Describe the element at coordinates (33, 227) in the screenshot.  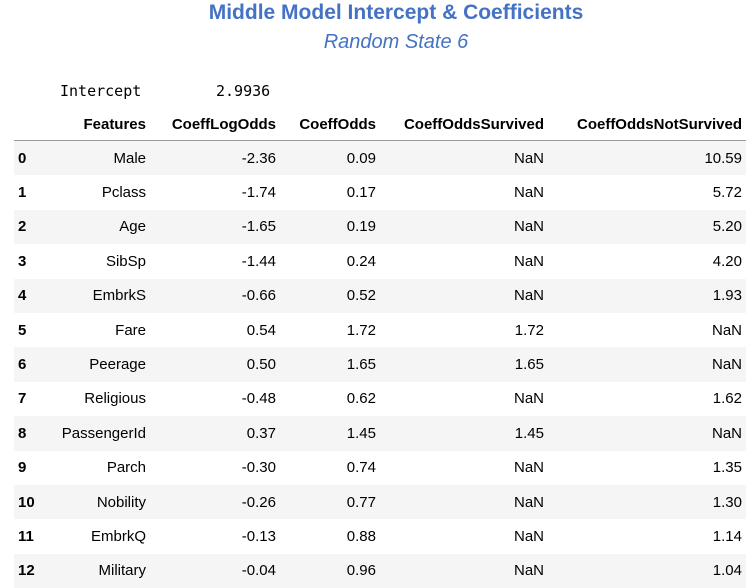
I see `row-index: 2` at that location.